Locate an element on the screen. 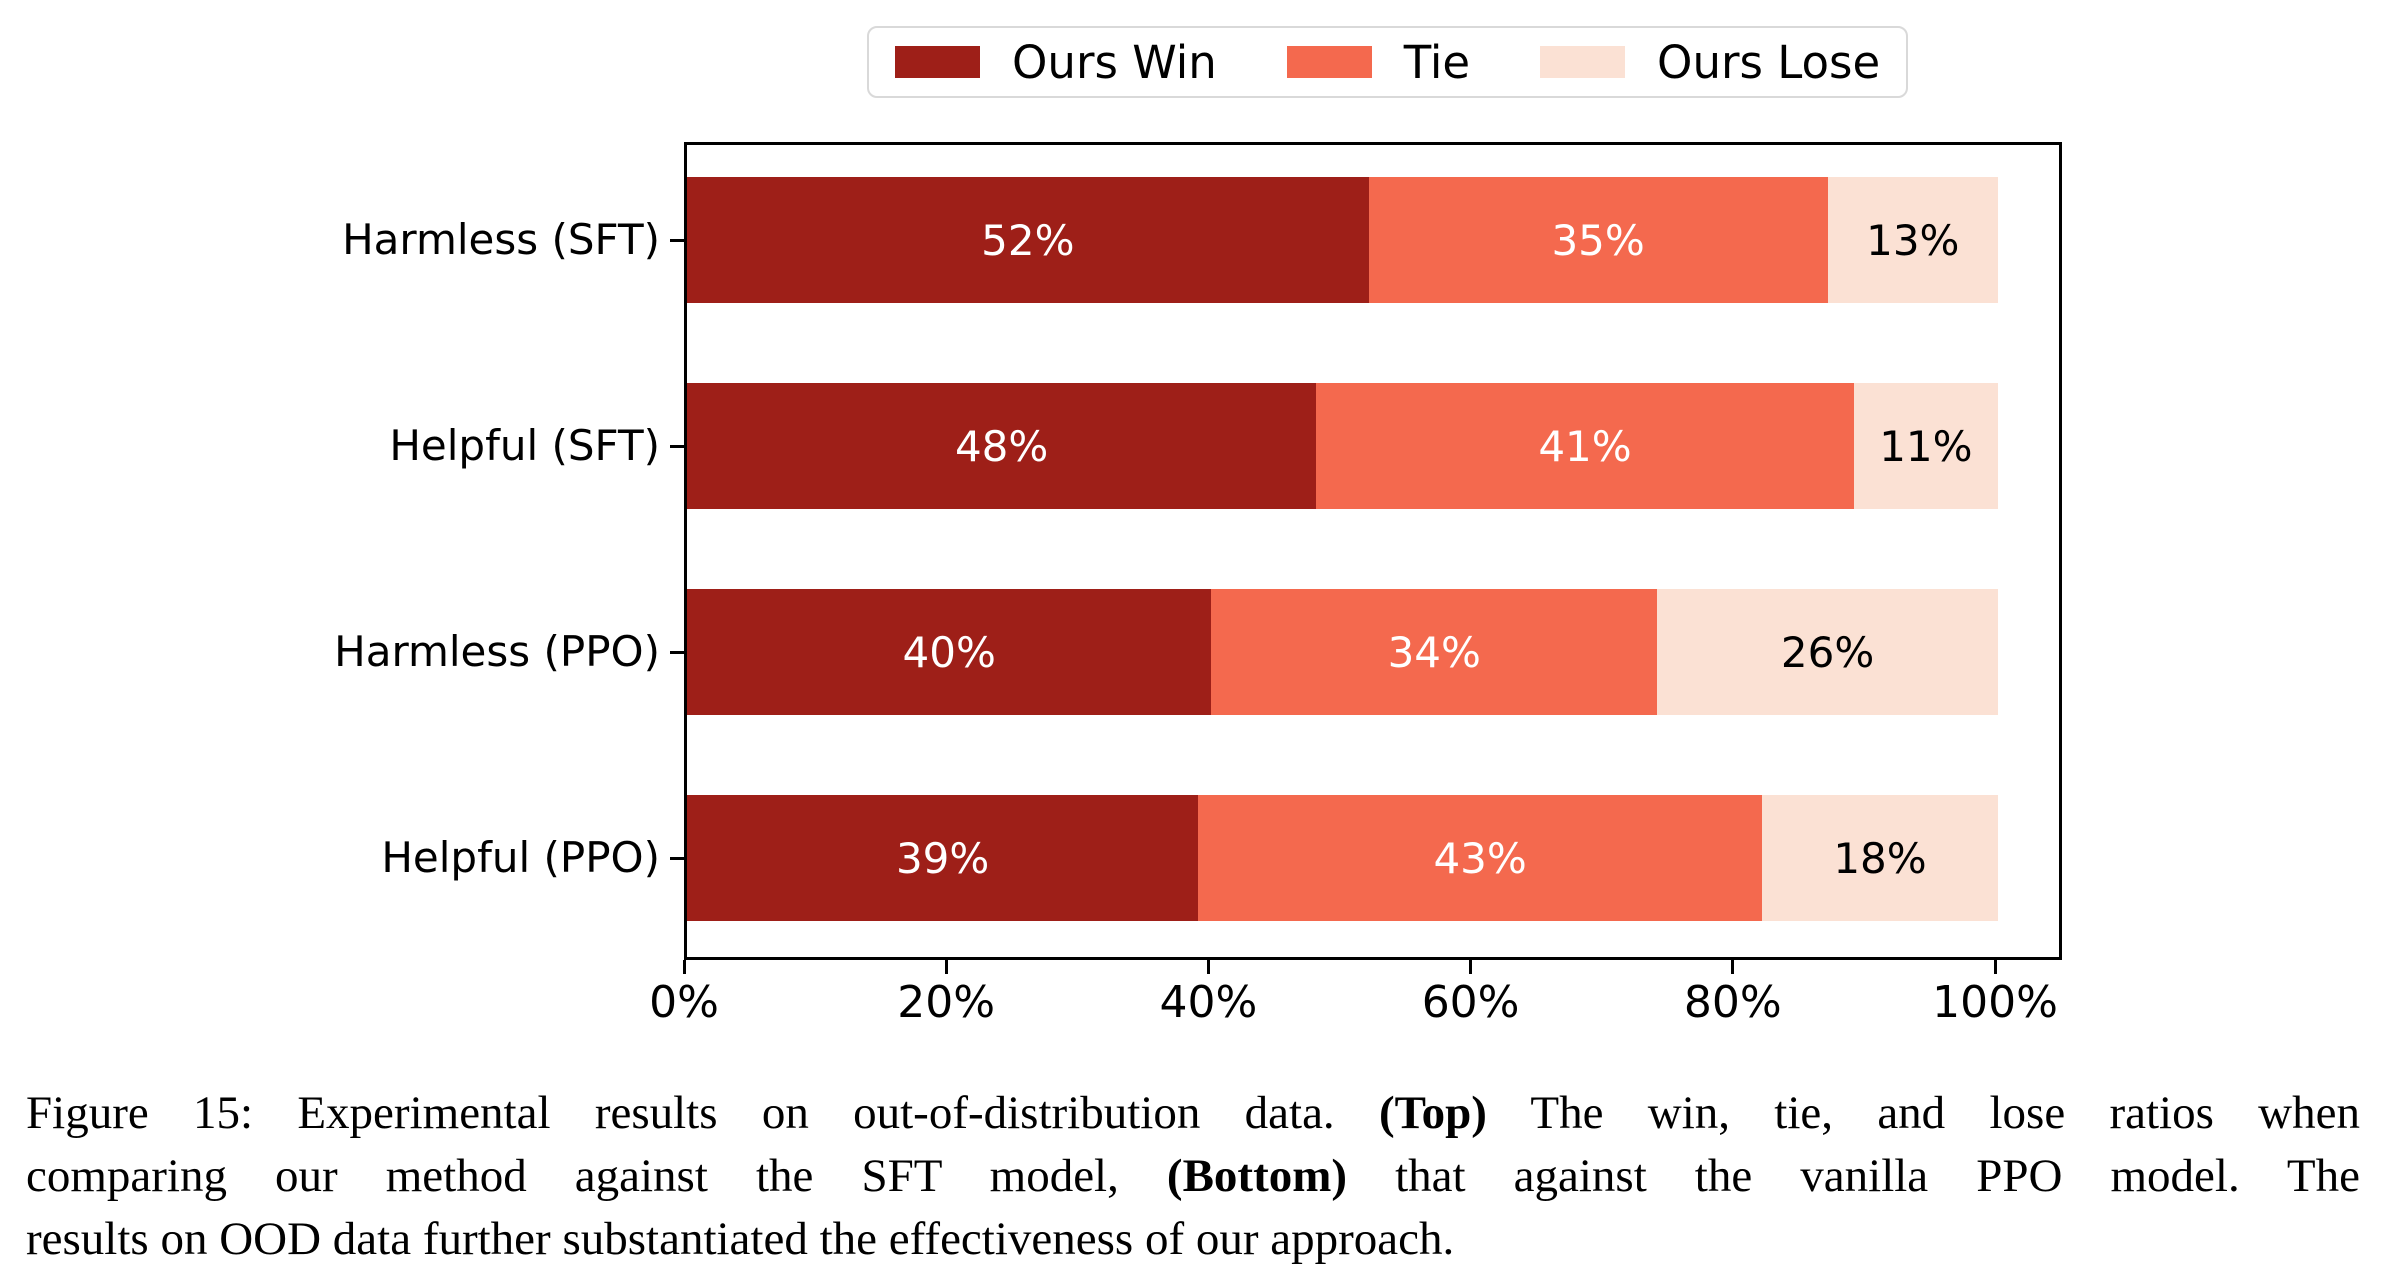 This screenshot has height=1275, width=2386. y-tick-label-harmless-sft: Harmless (SFT) is located at coordinates (501, 239).